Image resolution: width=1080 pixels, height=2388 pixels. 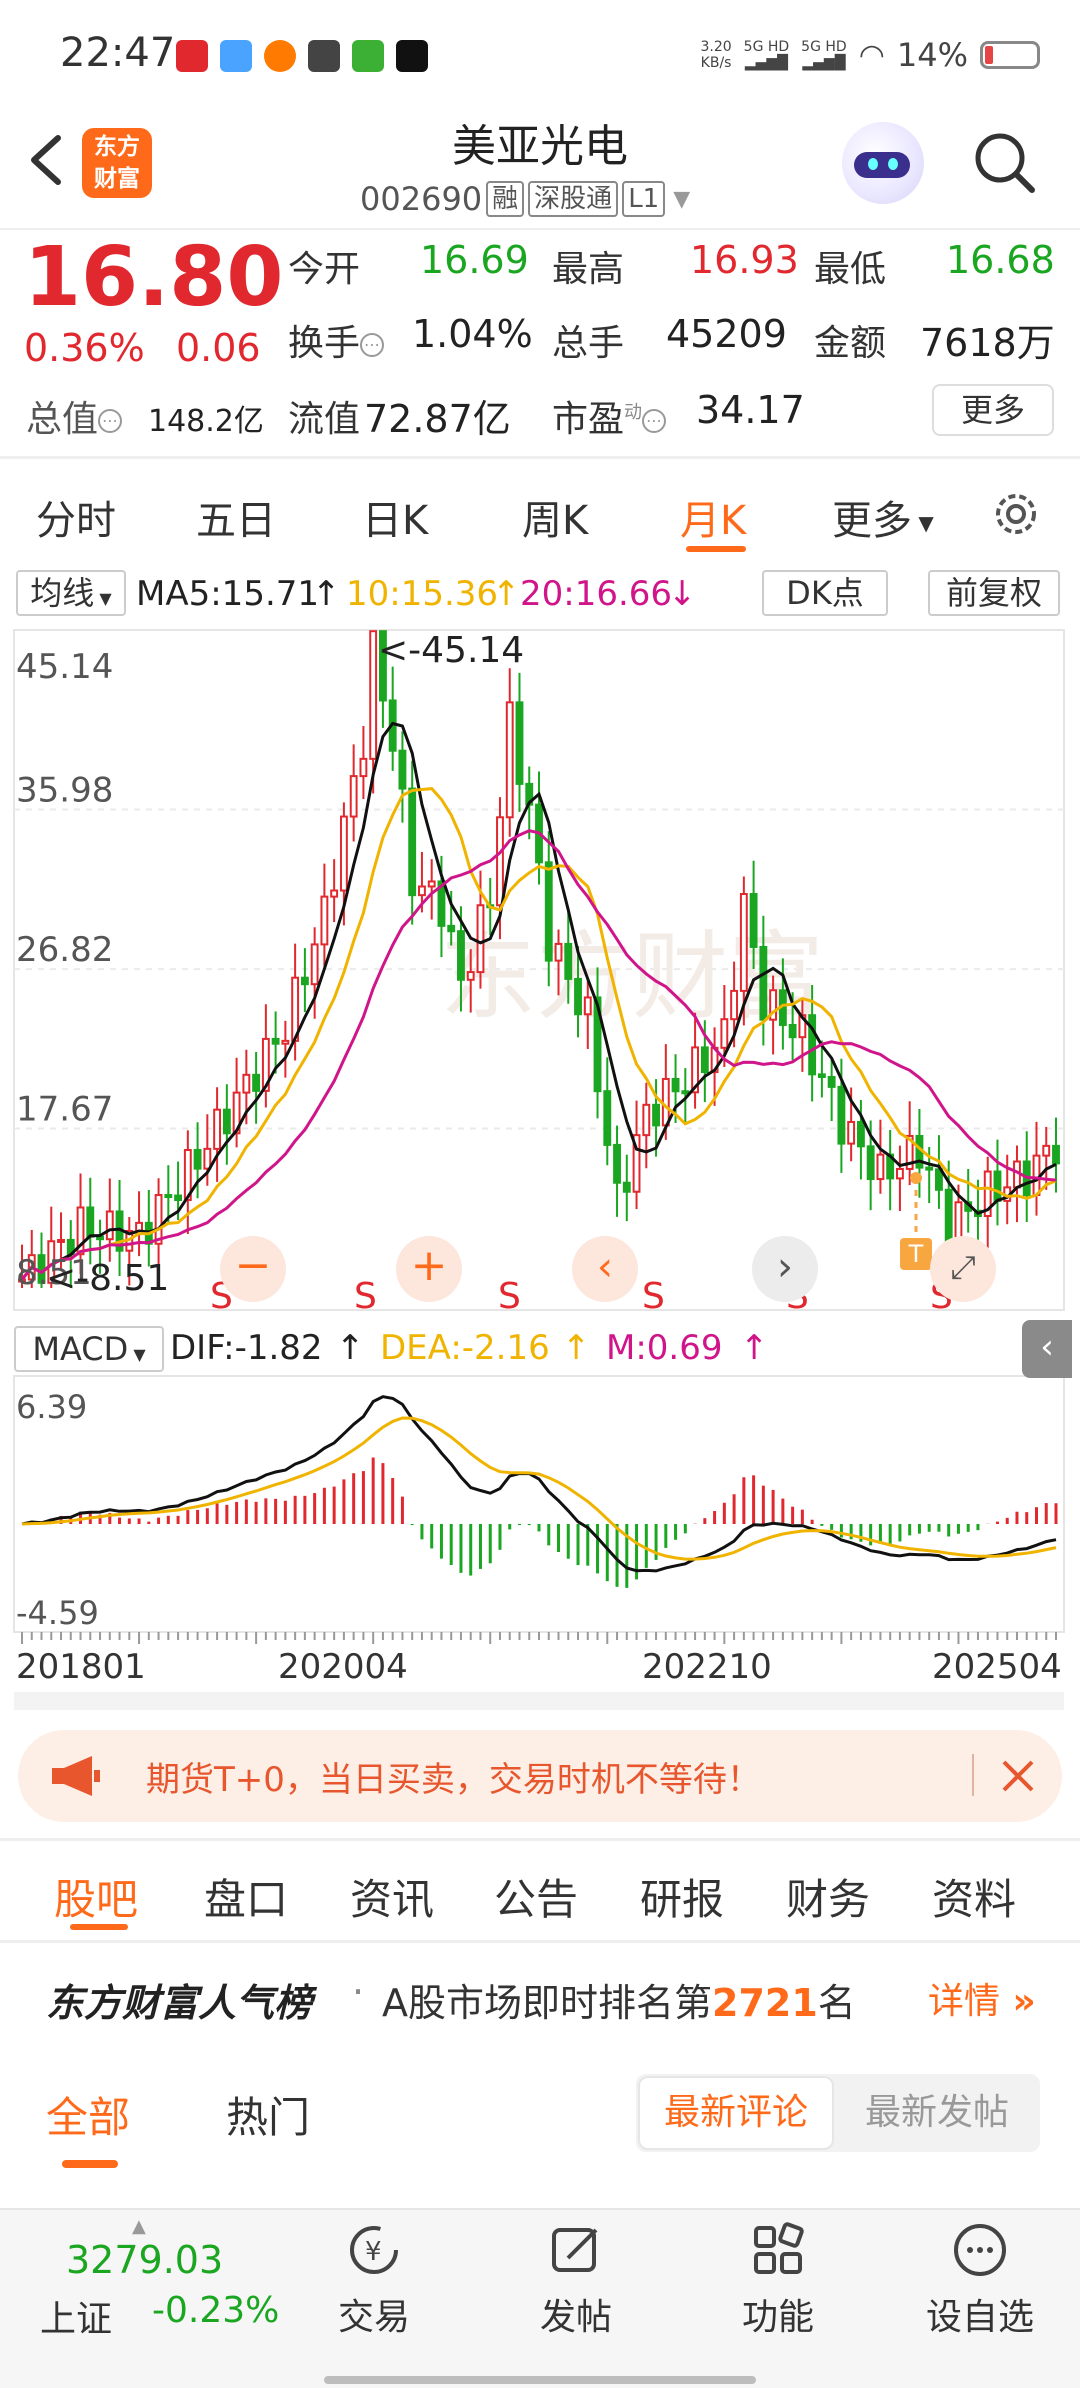 What do you see at coordinates (980, 2281) in the screenshot?
I see `nav-add-watchlist: 设自选` at bounding box center [980, 2281].